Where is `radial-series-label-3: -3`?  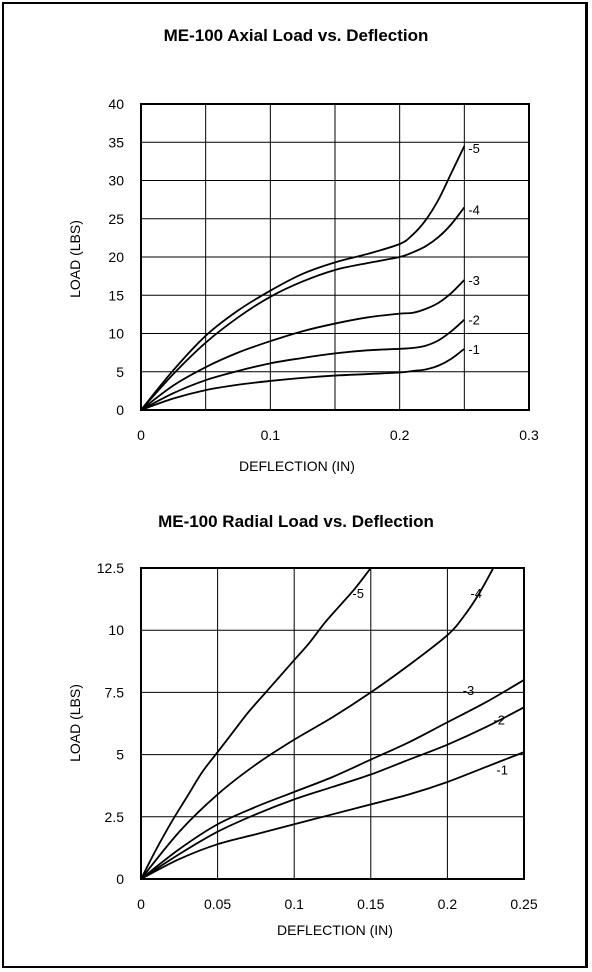 radial-series-label-3: -3 is located at coordinates (469, 690).